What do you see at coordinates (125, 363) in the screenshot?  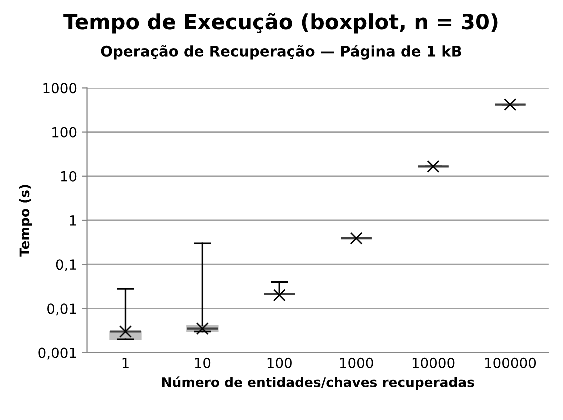 I see `x-tick-label: 1` at bounding box center [125, 363].